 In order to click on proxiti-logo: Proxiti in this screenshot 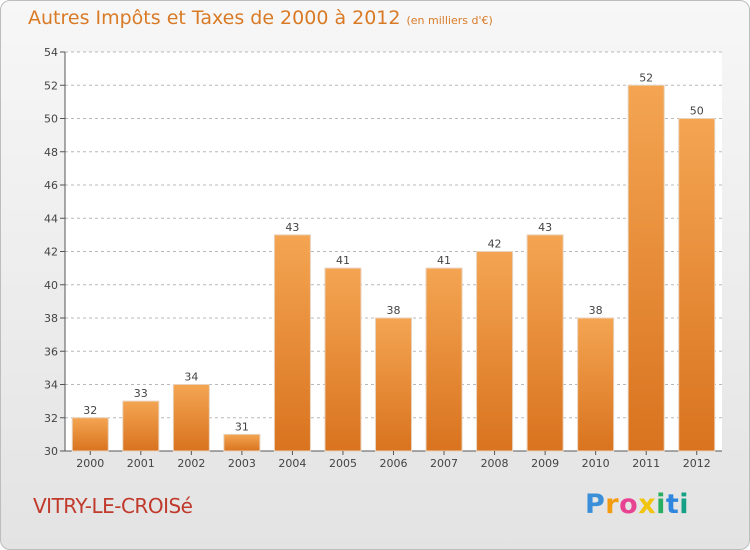, I will do `click(637, 504)`.